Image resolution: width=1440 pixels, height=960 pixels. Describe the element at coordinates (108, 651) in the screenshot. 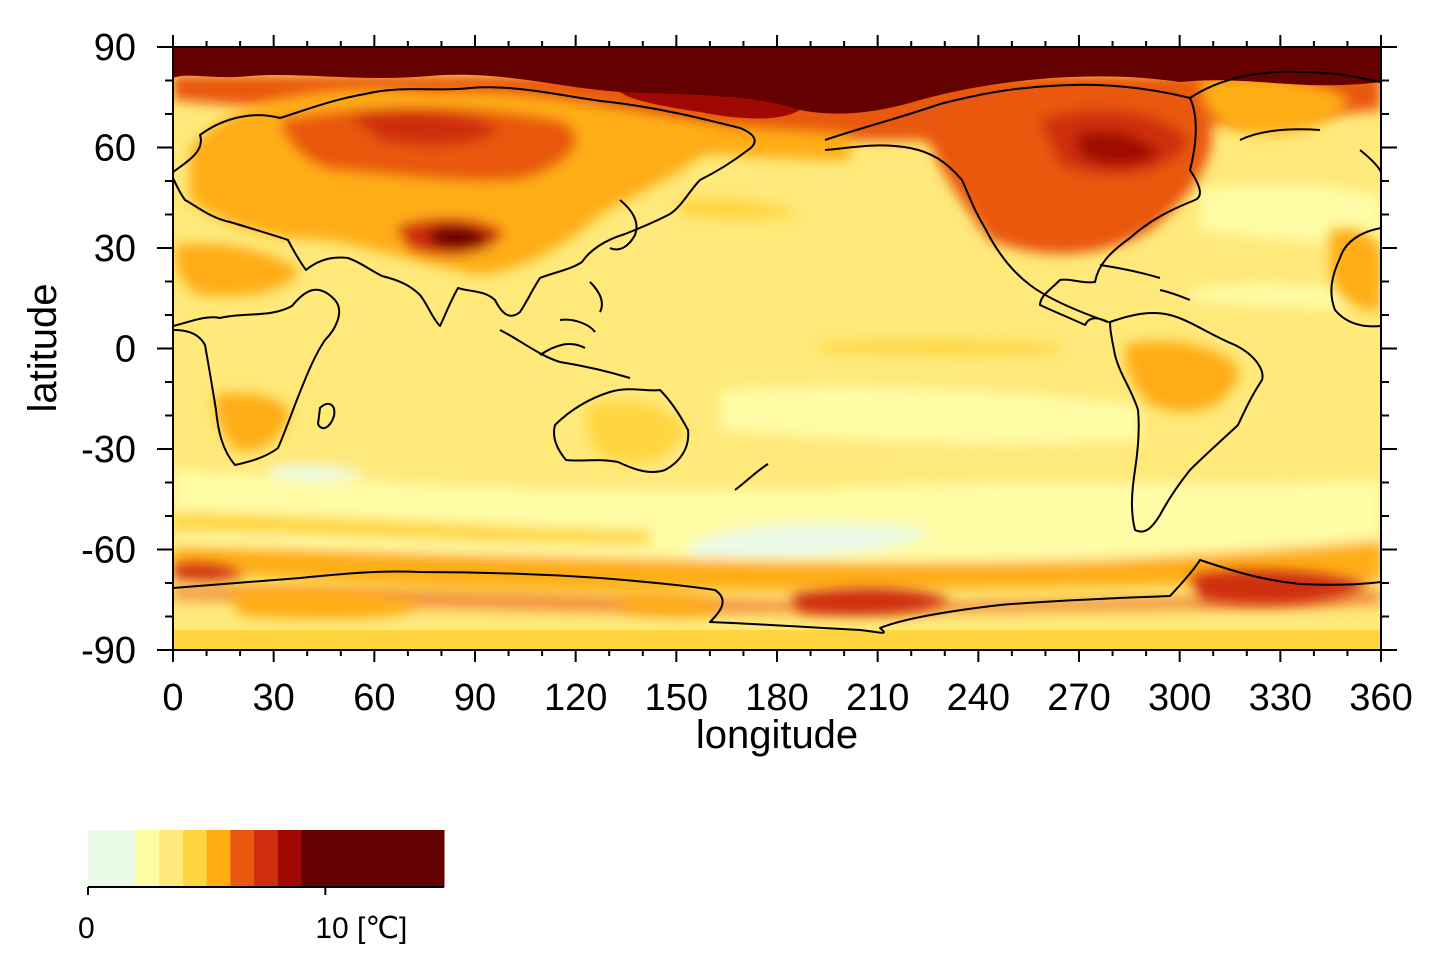

I see `y-tick-label: -90` at that location.